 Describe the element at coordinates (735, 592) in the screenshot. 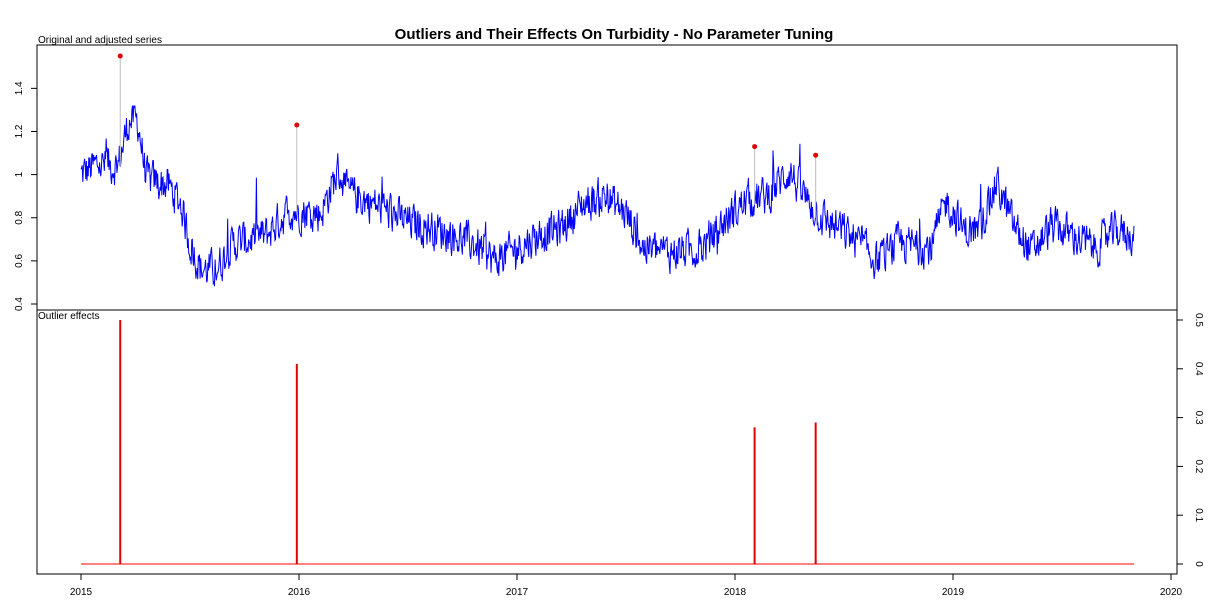

I see `x-tick-label: 2018` at that location.